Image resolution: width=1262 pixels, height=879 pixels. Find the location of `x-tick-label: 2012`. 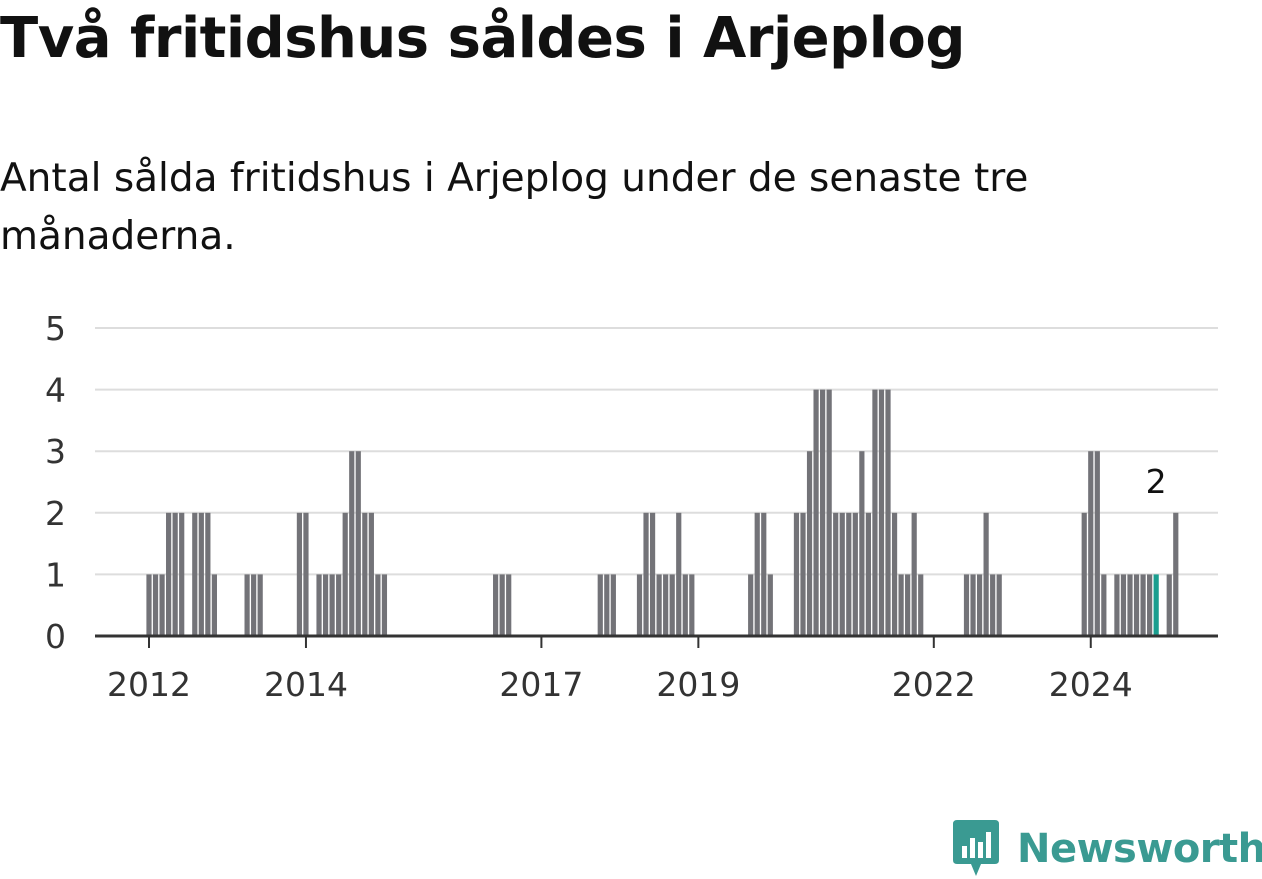

x-tick-label: 2012 is located at coordinates (149, 684).